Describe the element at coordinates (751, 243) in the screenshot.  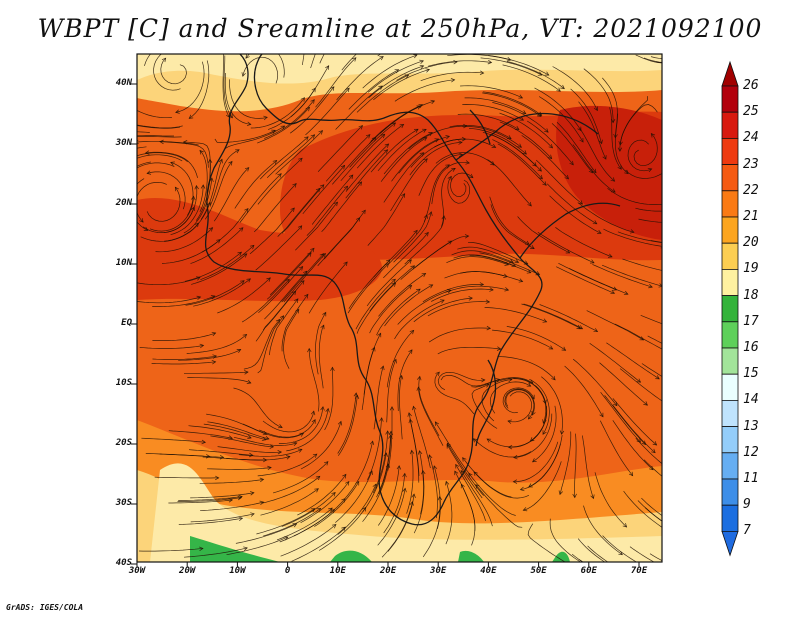
I see `colorbar-label: 20` at that location.